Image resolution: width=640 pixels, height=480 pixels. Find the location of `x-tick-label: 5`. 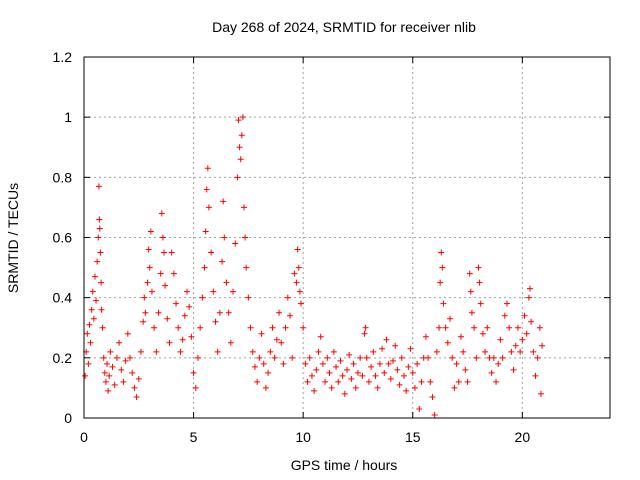

x-tick-label: 5 is located at coordinates (194, 437).